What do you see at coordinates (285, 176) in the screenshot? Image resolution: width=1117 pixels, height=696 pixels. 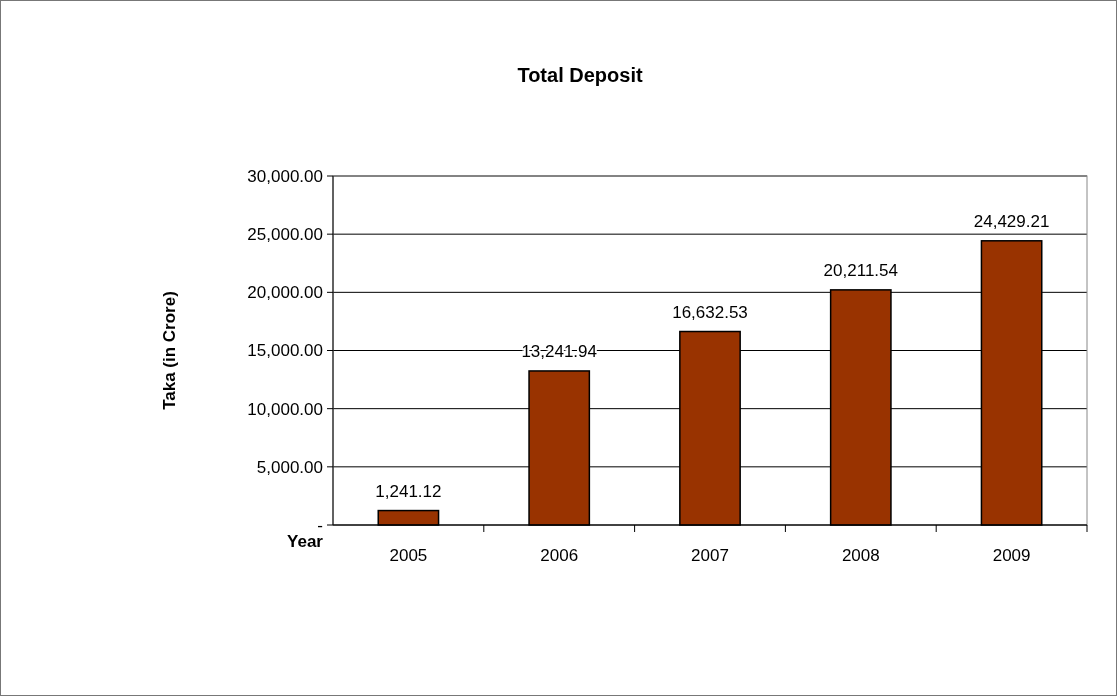 I see `y-tick-label: 30,000.00` at bounding box center [285, 176].